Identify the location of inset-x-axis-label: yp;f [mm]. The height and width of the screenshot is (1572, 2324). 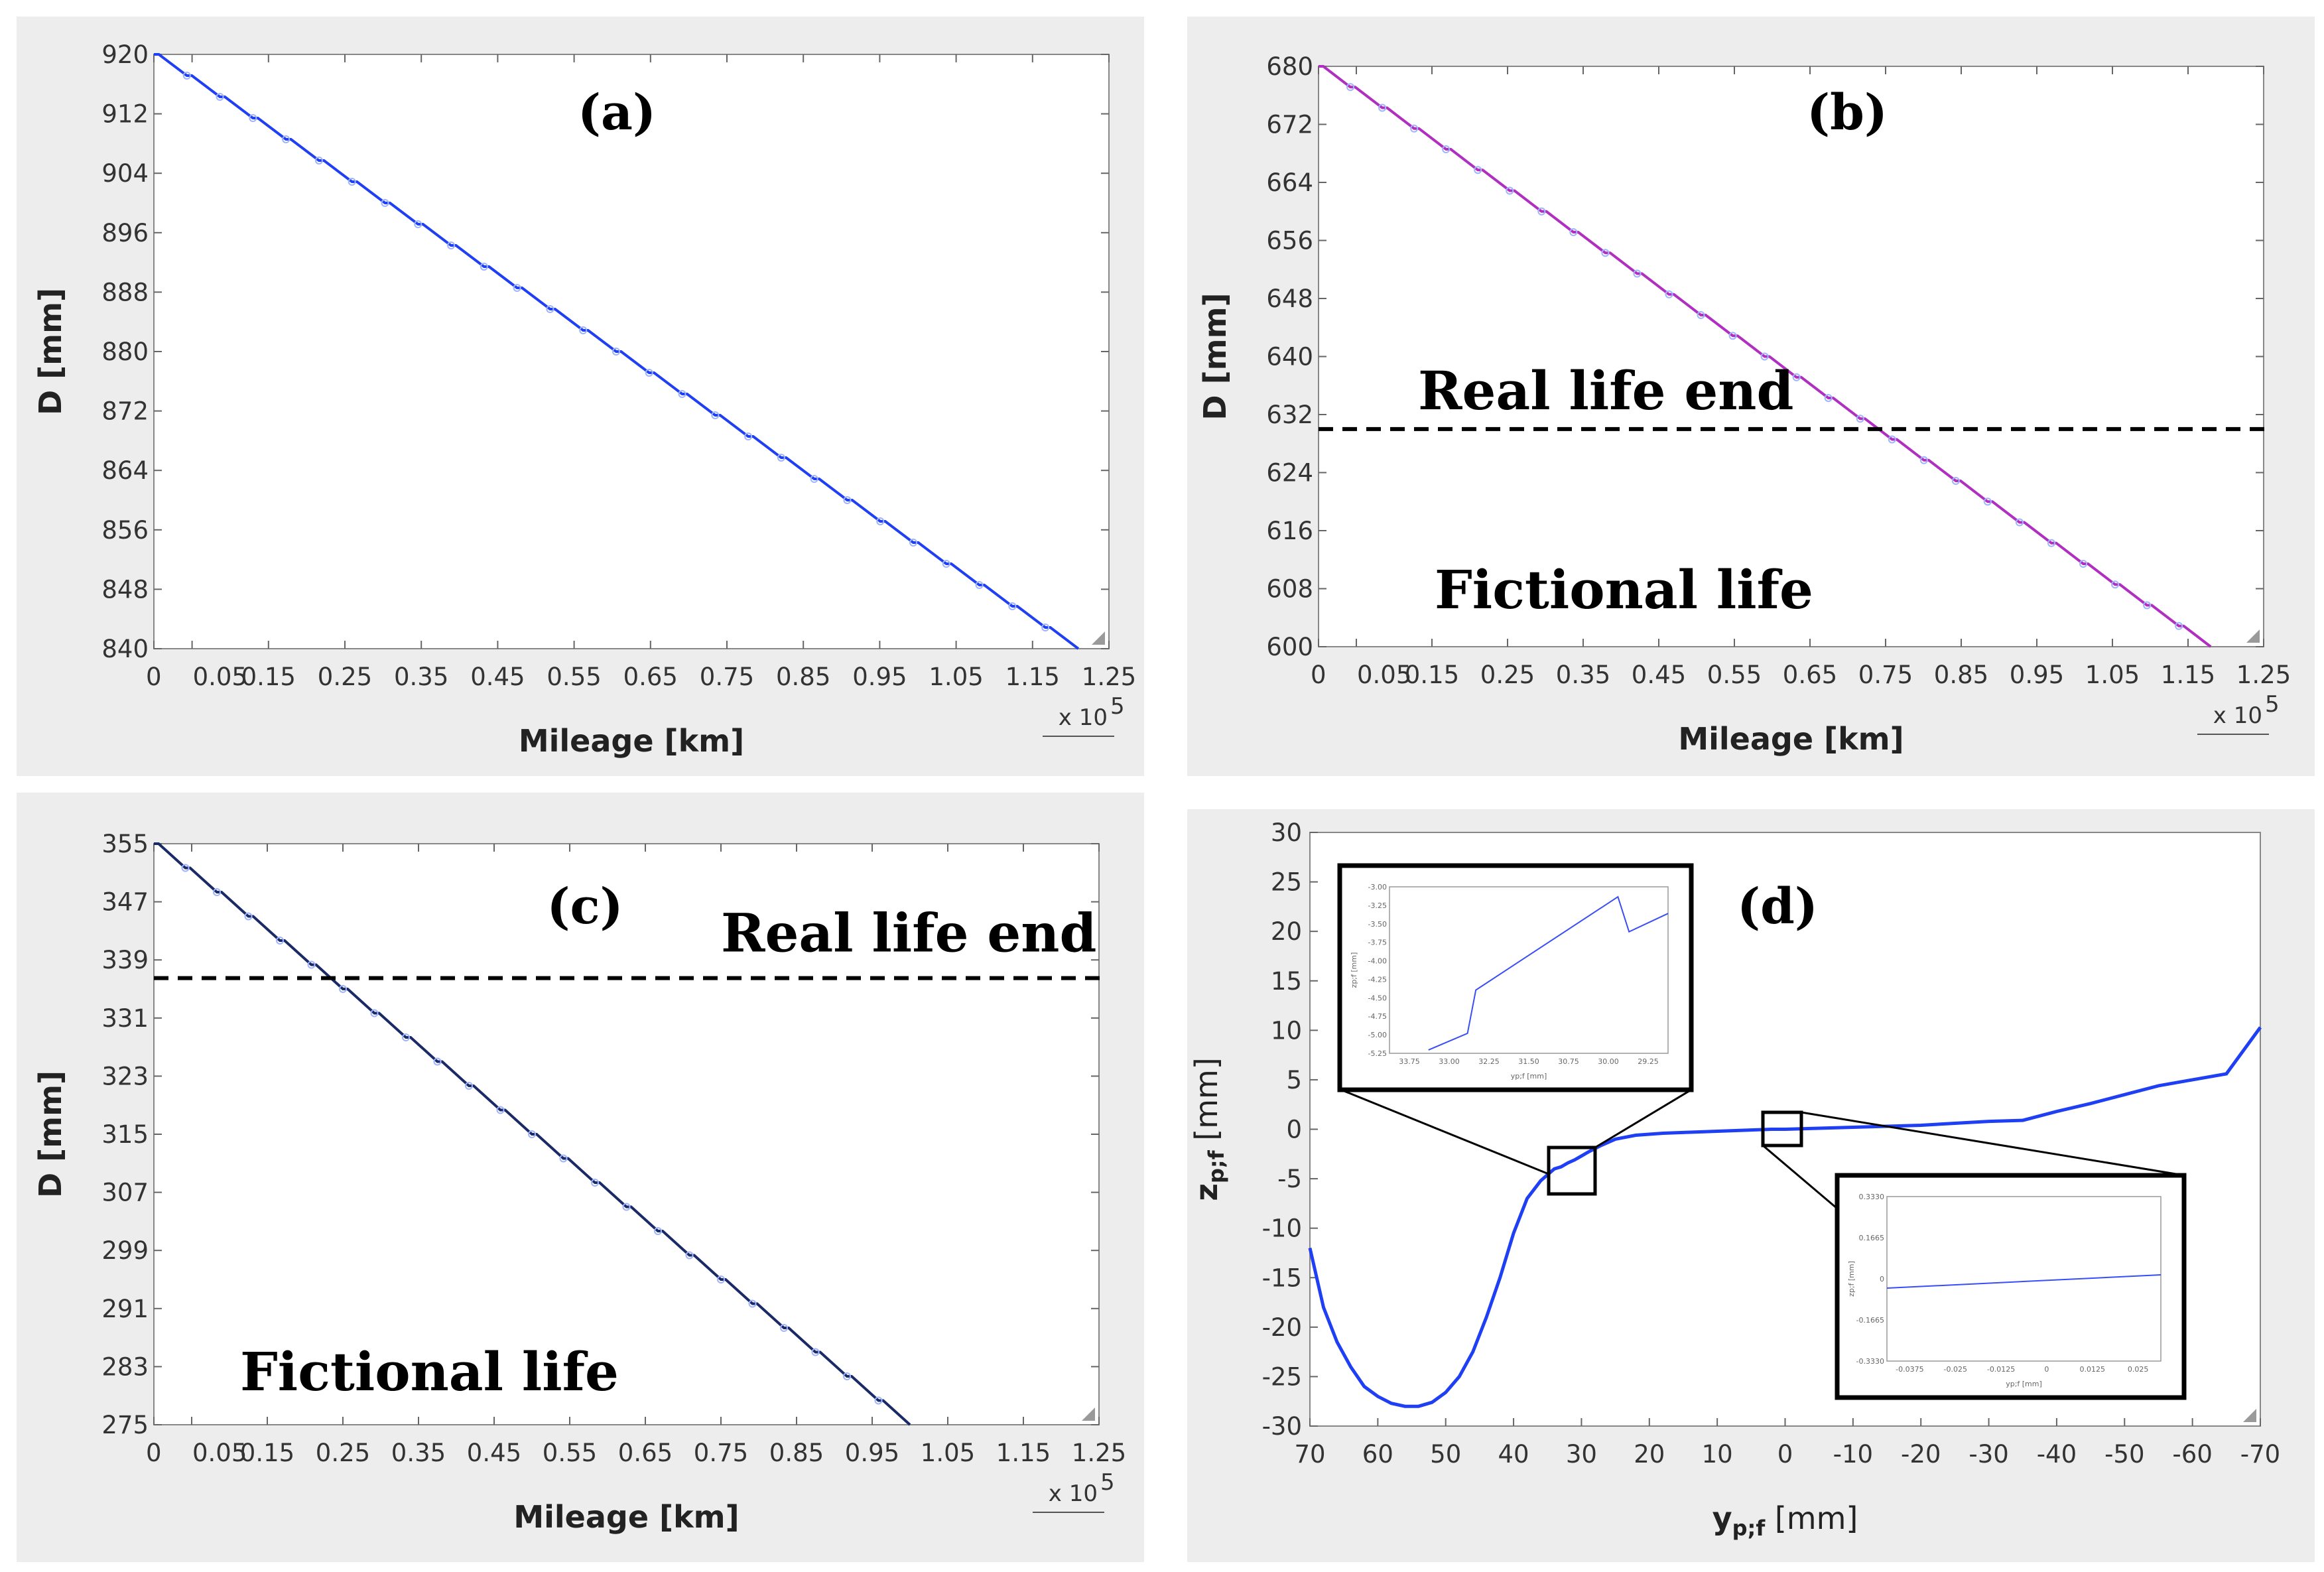
(2024, 1384).